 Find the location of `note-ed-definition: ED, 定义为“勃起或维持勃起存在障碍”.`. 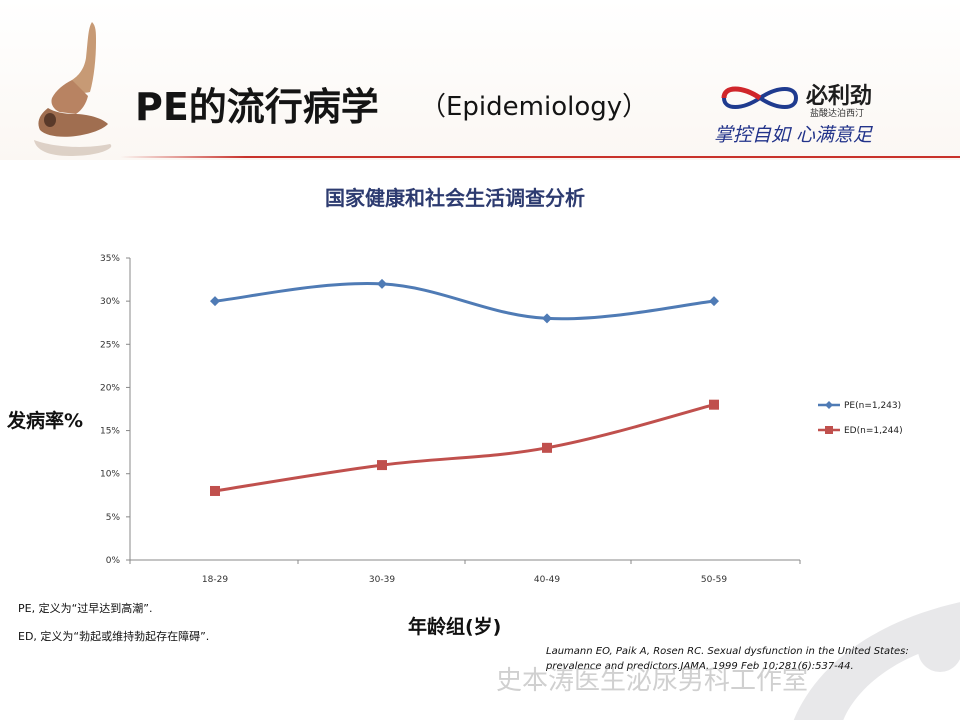

note-ed-definition: ED, 定义为“勃起或维持勃起存在障碍”. is located at coordinates (114, 636).